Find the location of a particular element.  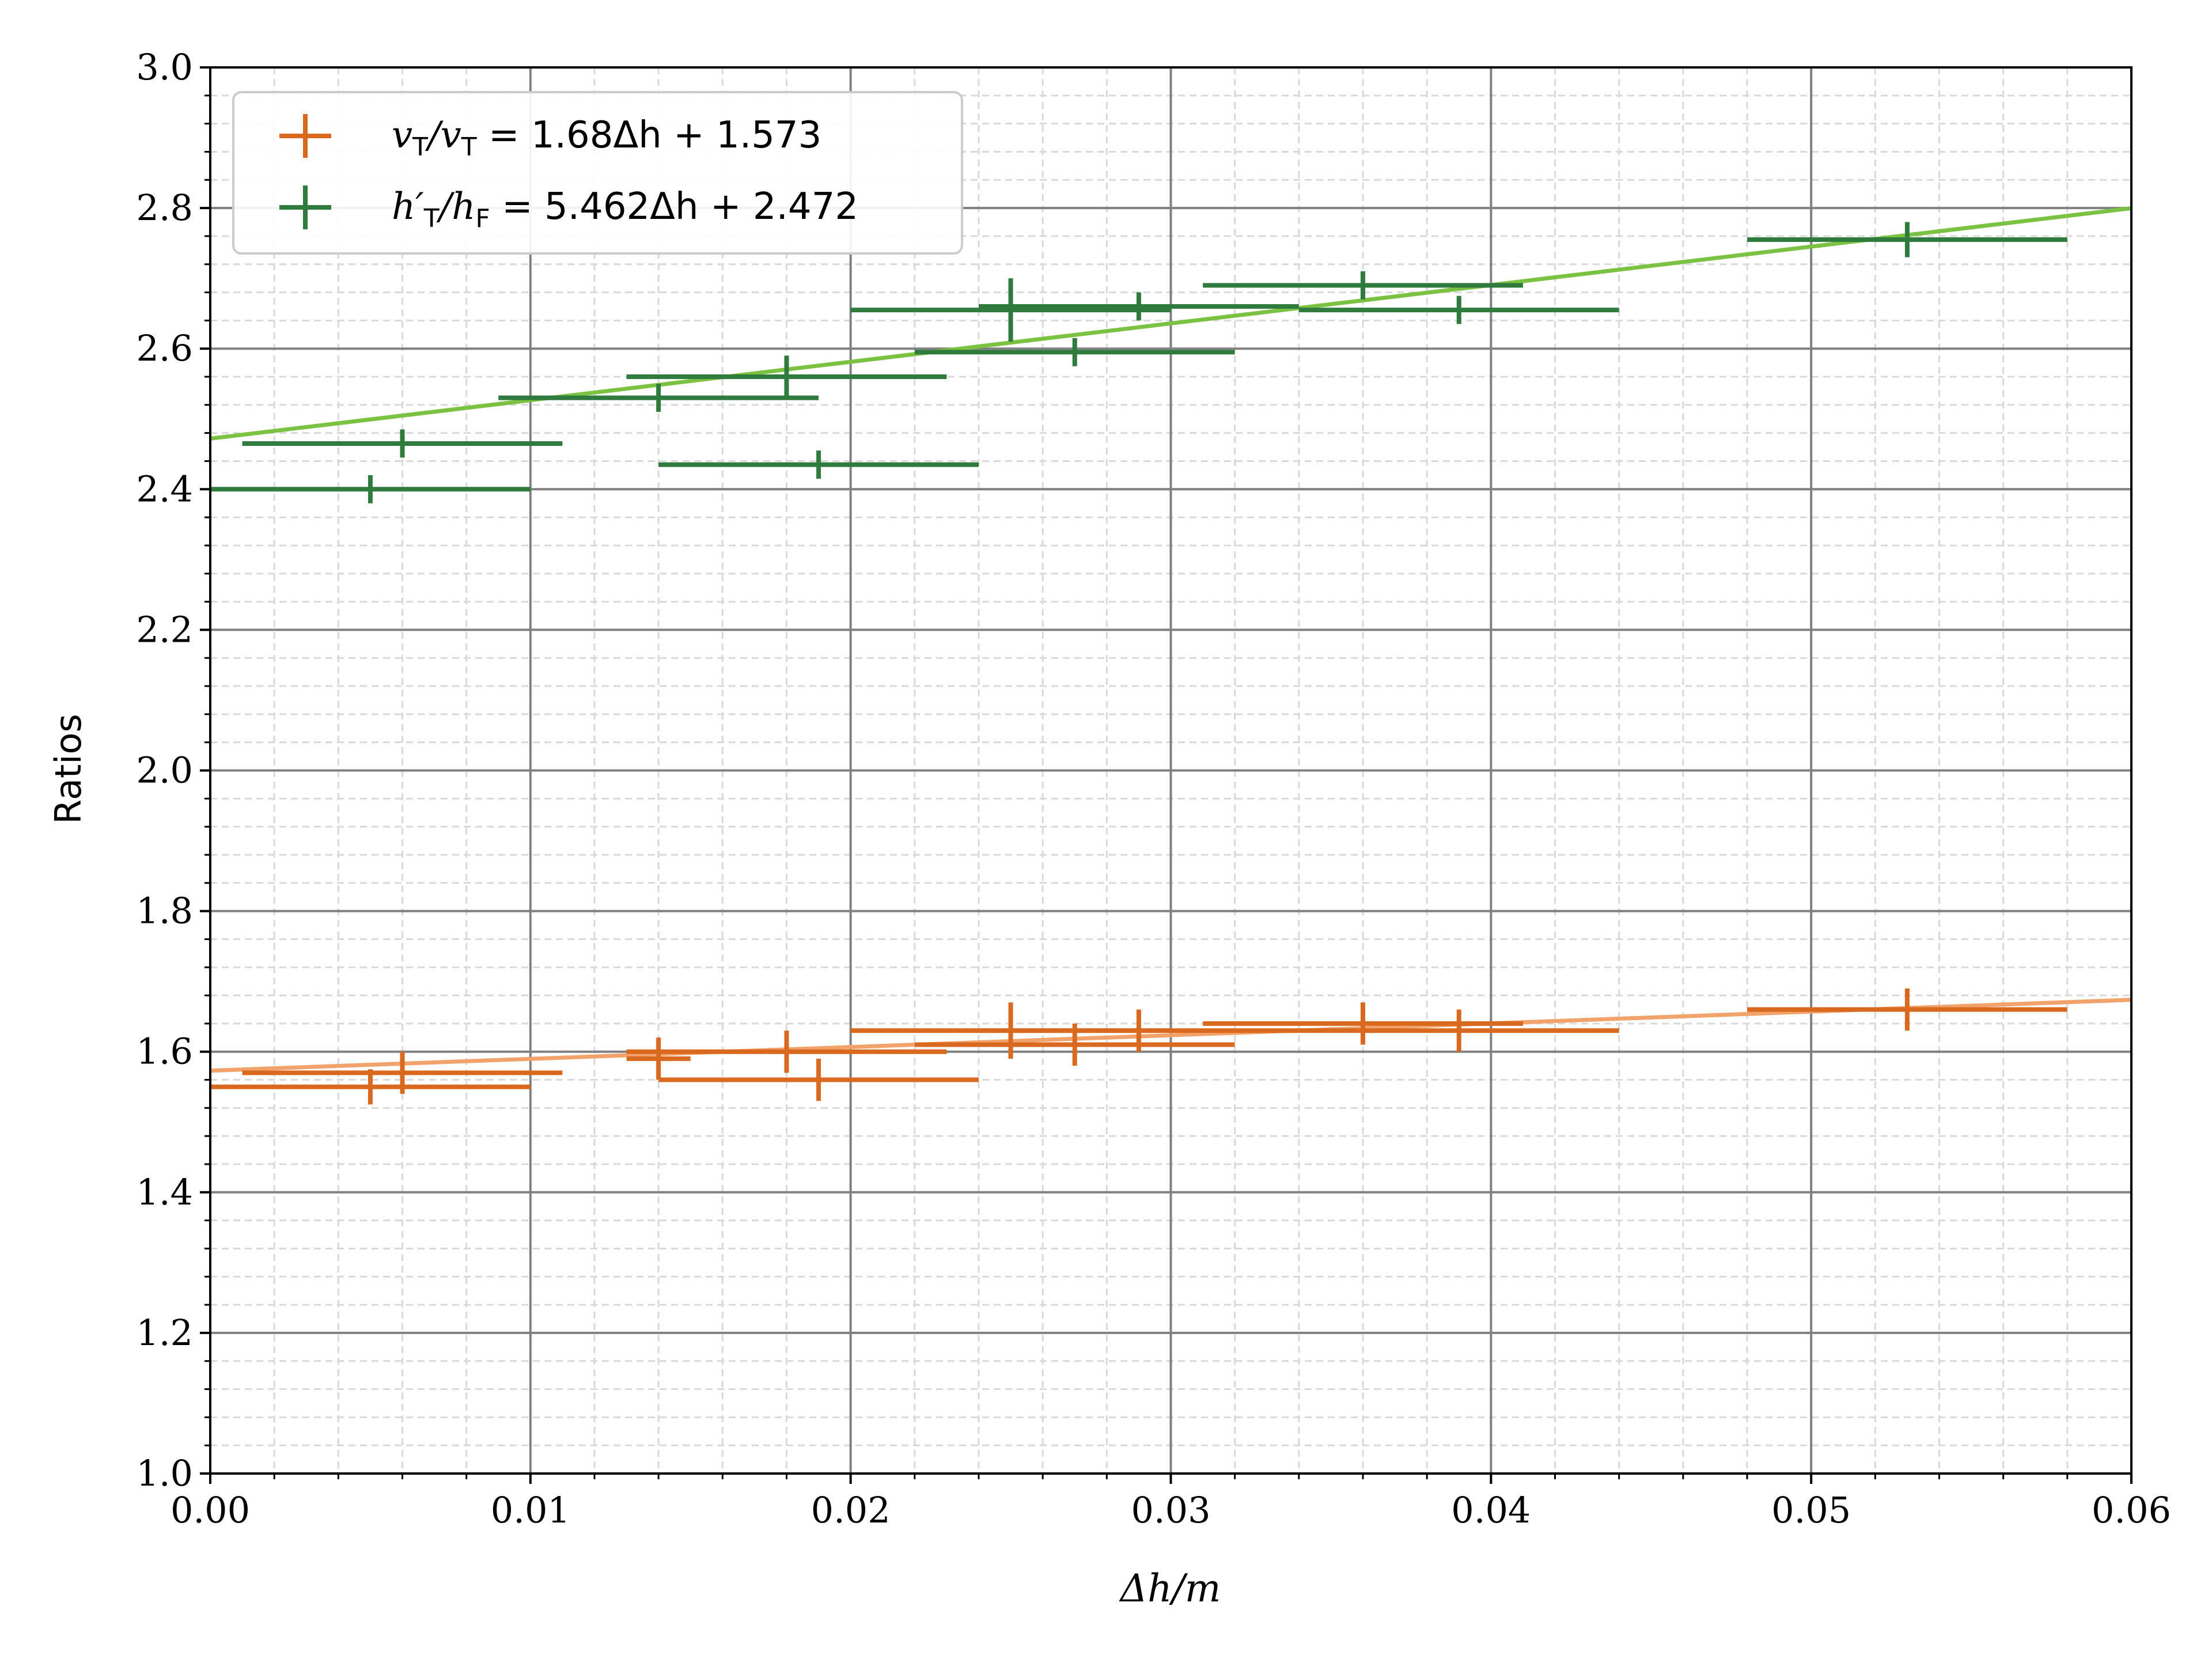

legend-box is located at coordinates (597, 173).